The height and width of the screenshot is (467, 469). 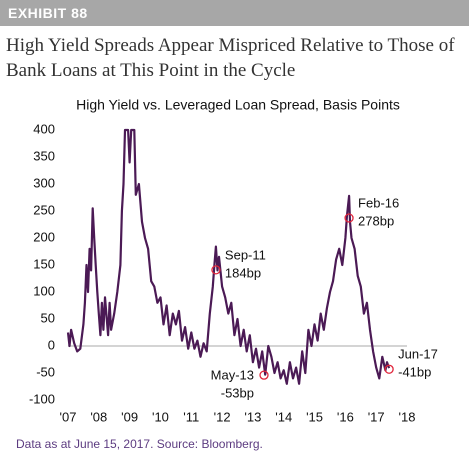 What do you see at coordinates (129, 416) in the screenshot?
I see `x-tick-label: '09` at bounding box center [129, 416].